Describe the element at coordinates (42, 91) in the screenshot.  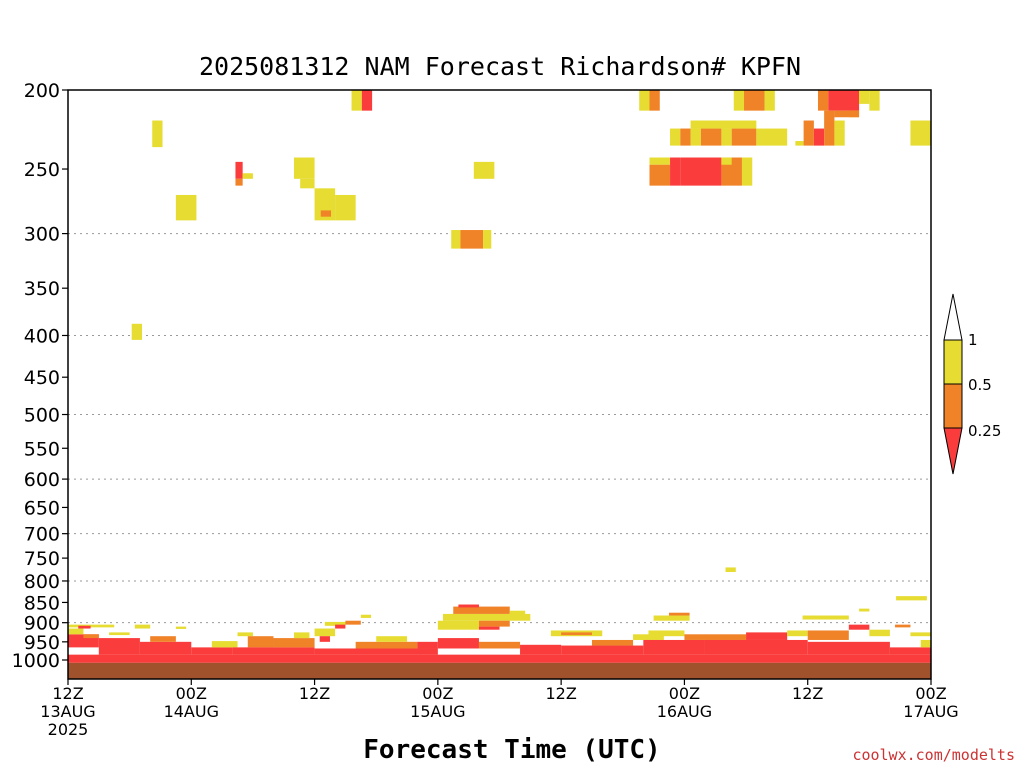
I see `y-tick-label: 200` at that location.